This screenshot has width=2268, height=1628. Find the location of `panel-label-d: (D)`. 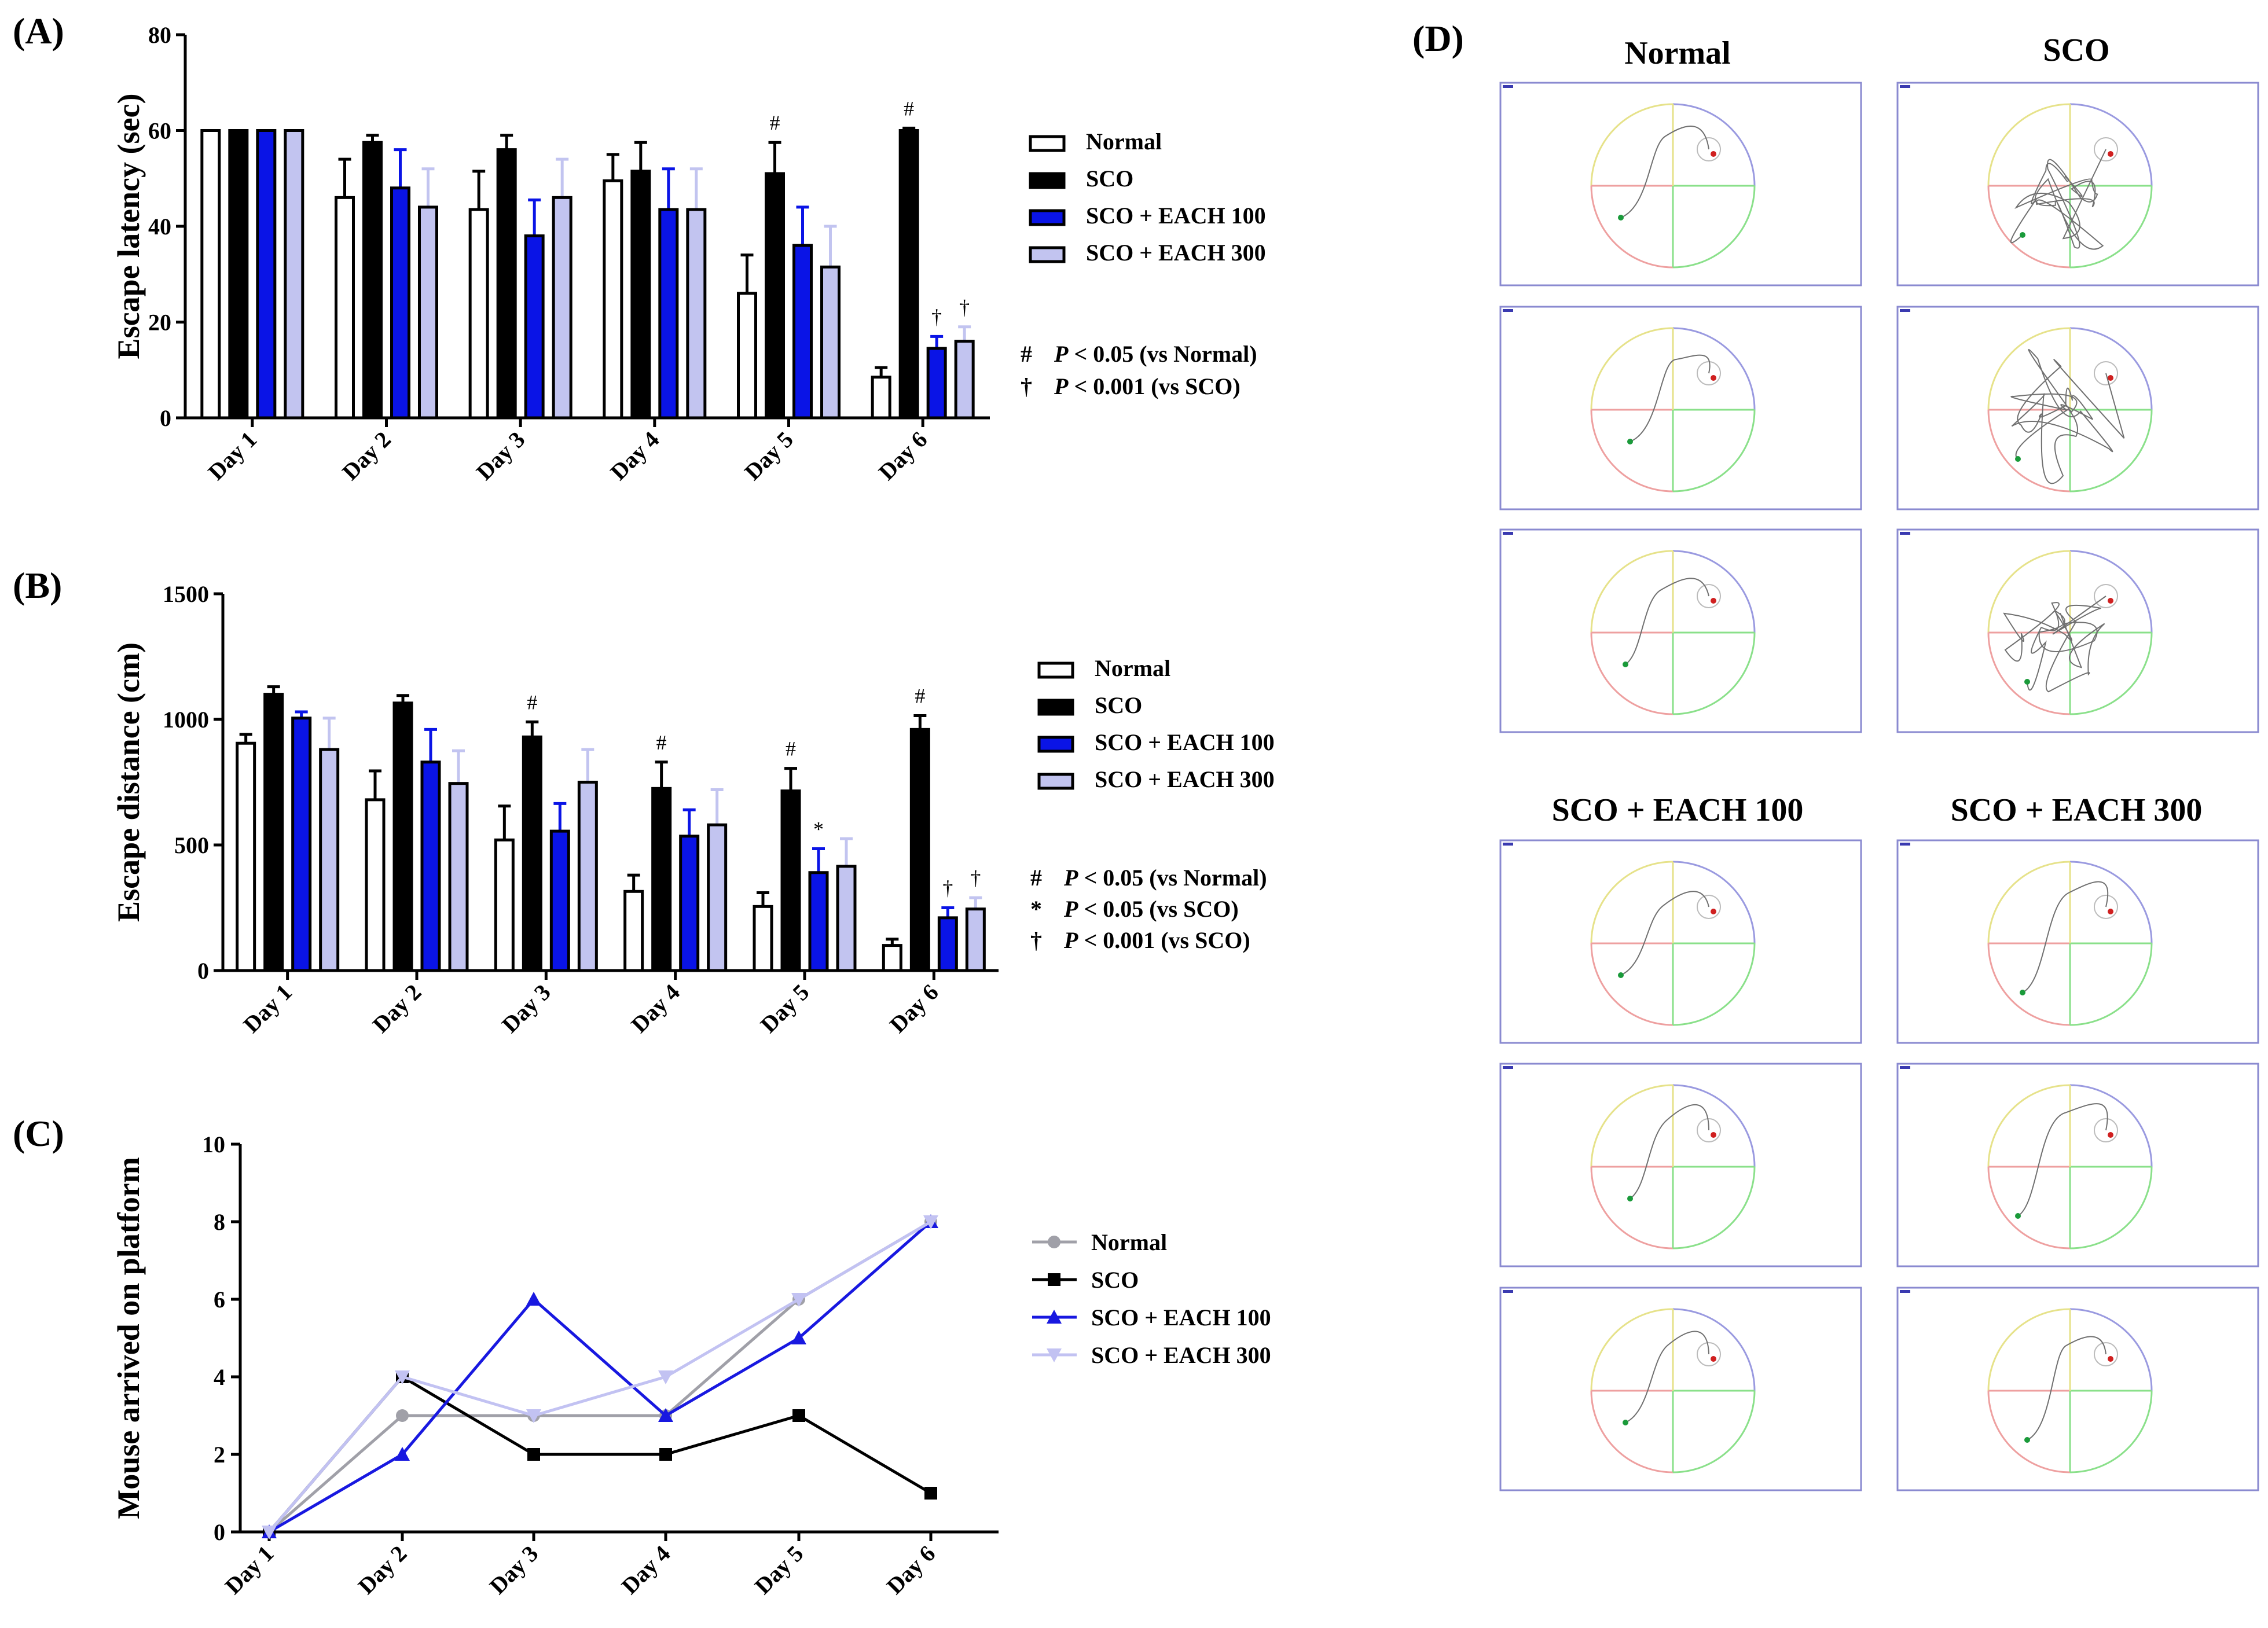

panel-label-d: (D) is located at coordinates (1438, 38).